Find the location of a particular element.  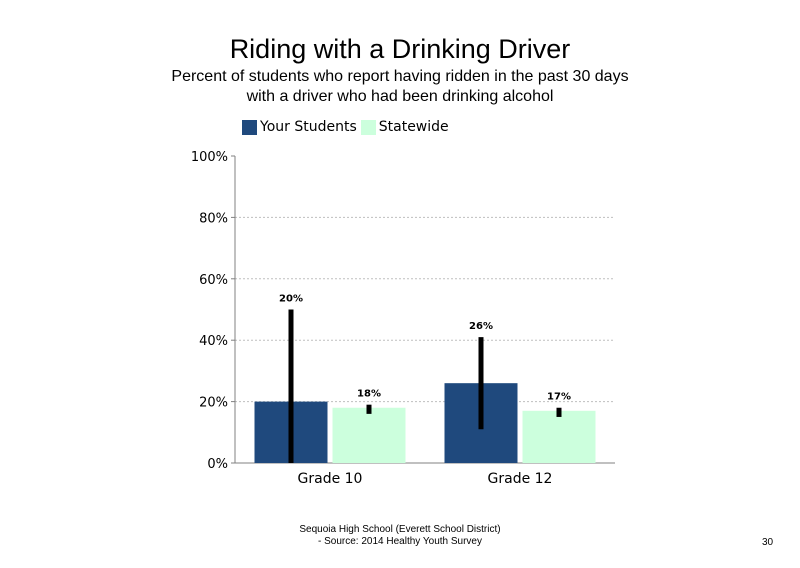

legend: Your Students Statewide is located at coordinates (347, 127).